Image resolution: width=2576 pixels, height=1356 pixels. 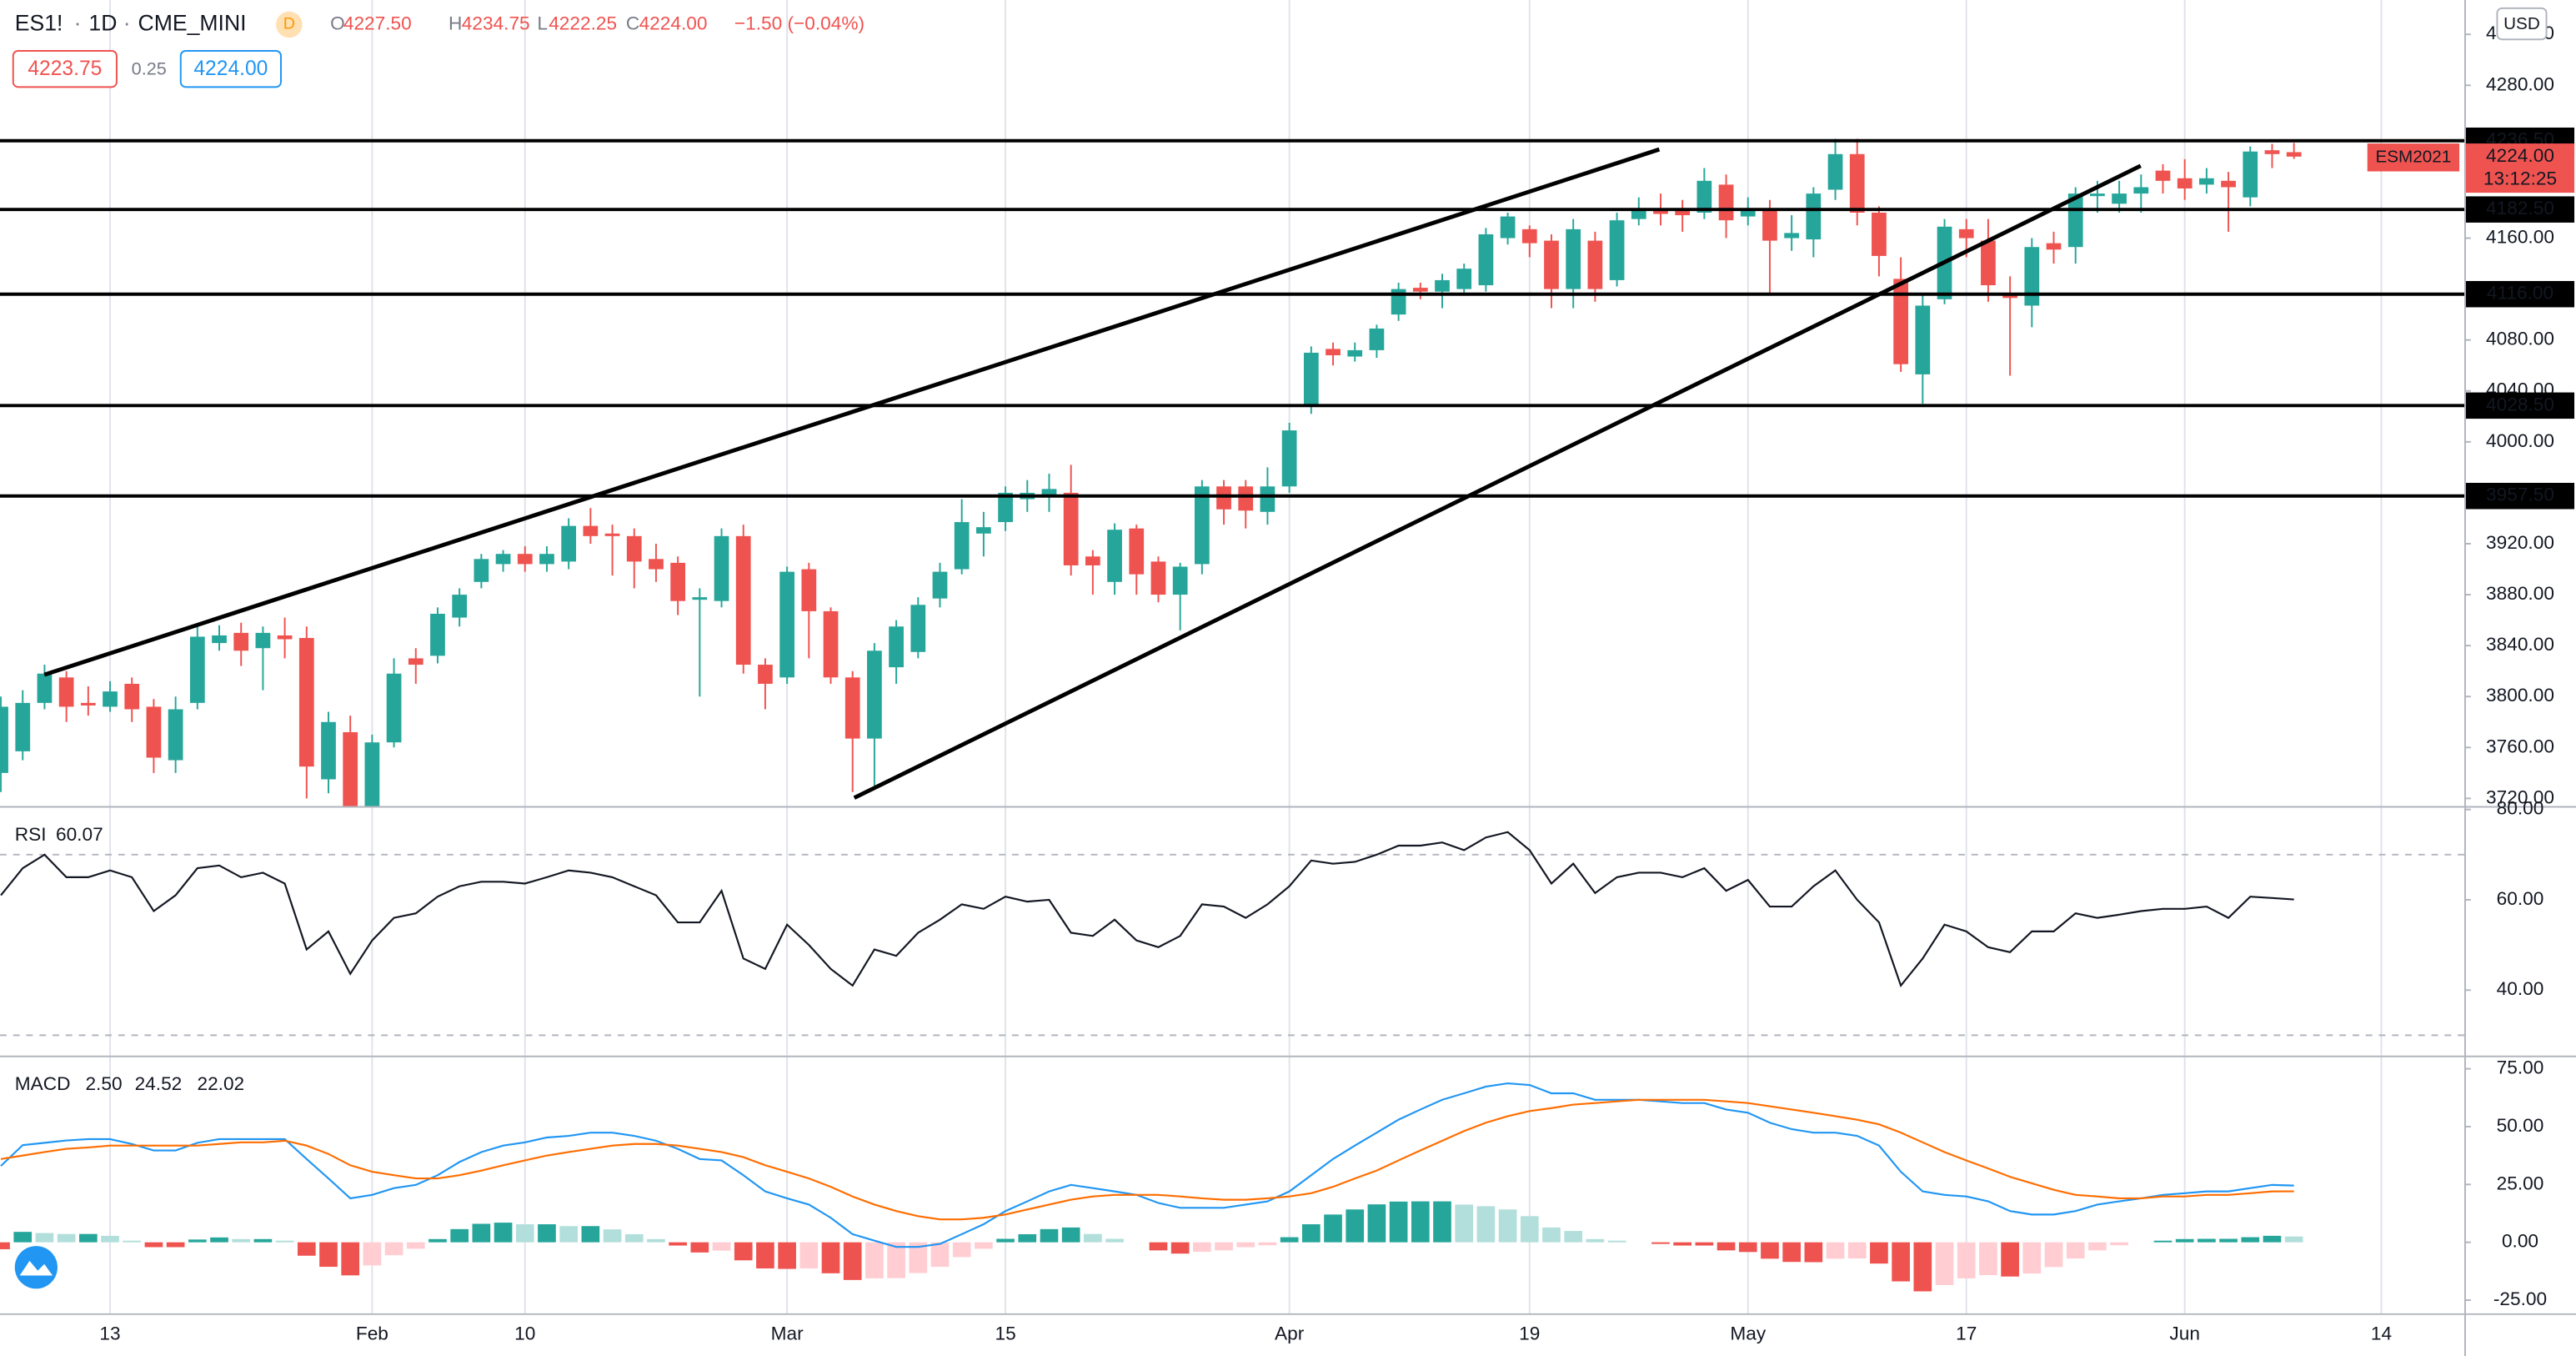 What do you see at coordinates (2520, 237) in the screenshot?
I see `y-tick-label: 4160.00` at bounding box center [2520, 237].